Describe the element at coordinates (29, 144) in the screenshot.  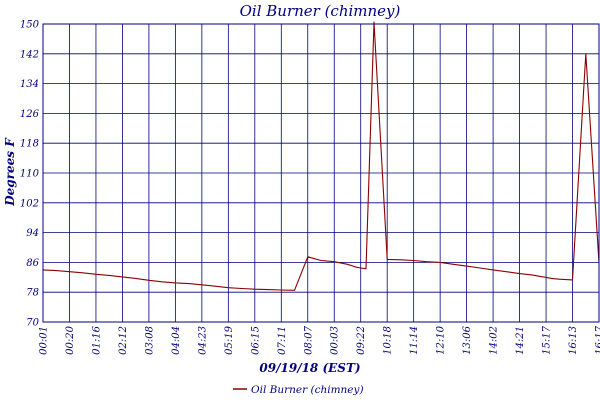
I see `y-tick-label: 118` at that location.